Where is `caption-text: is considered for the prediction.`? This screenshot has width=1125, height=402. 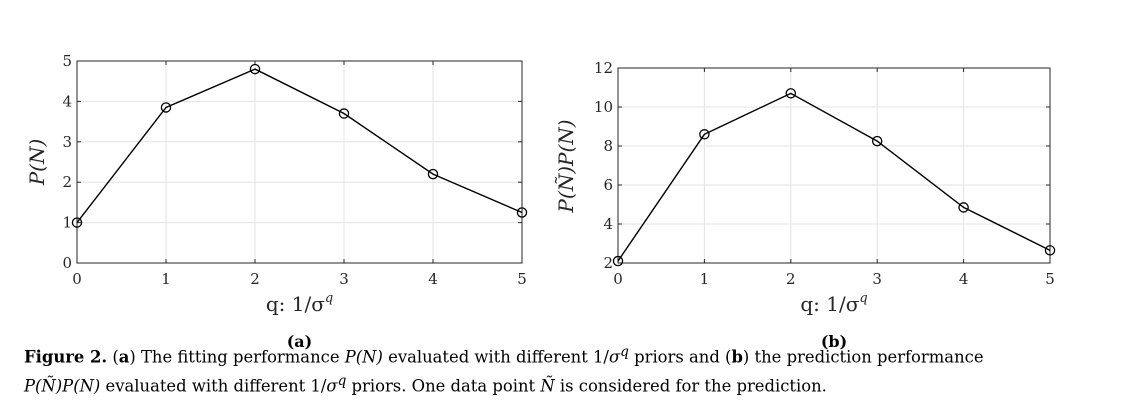 caption-text: is considered for the prediction. is located at coordinates (690, 386).